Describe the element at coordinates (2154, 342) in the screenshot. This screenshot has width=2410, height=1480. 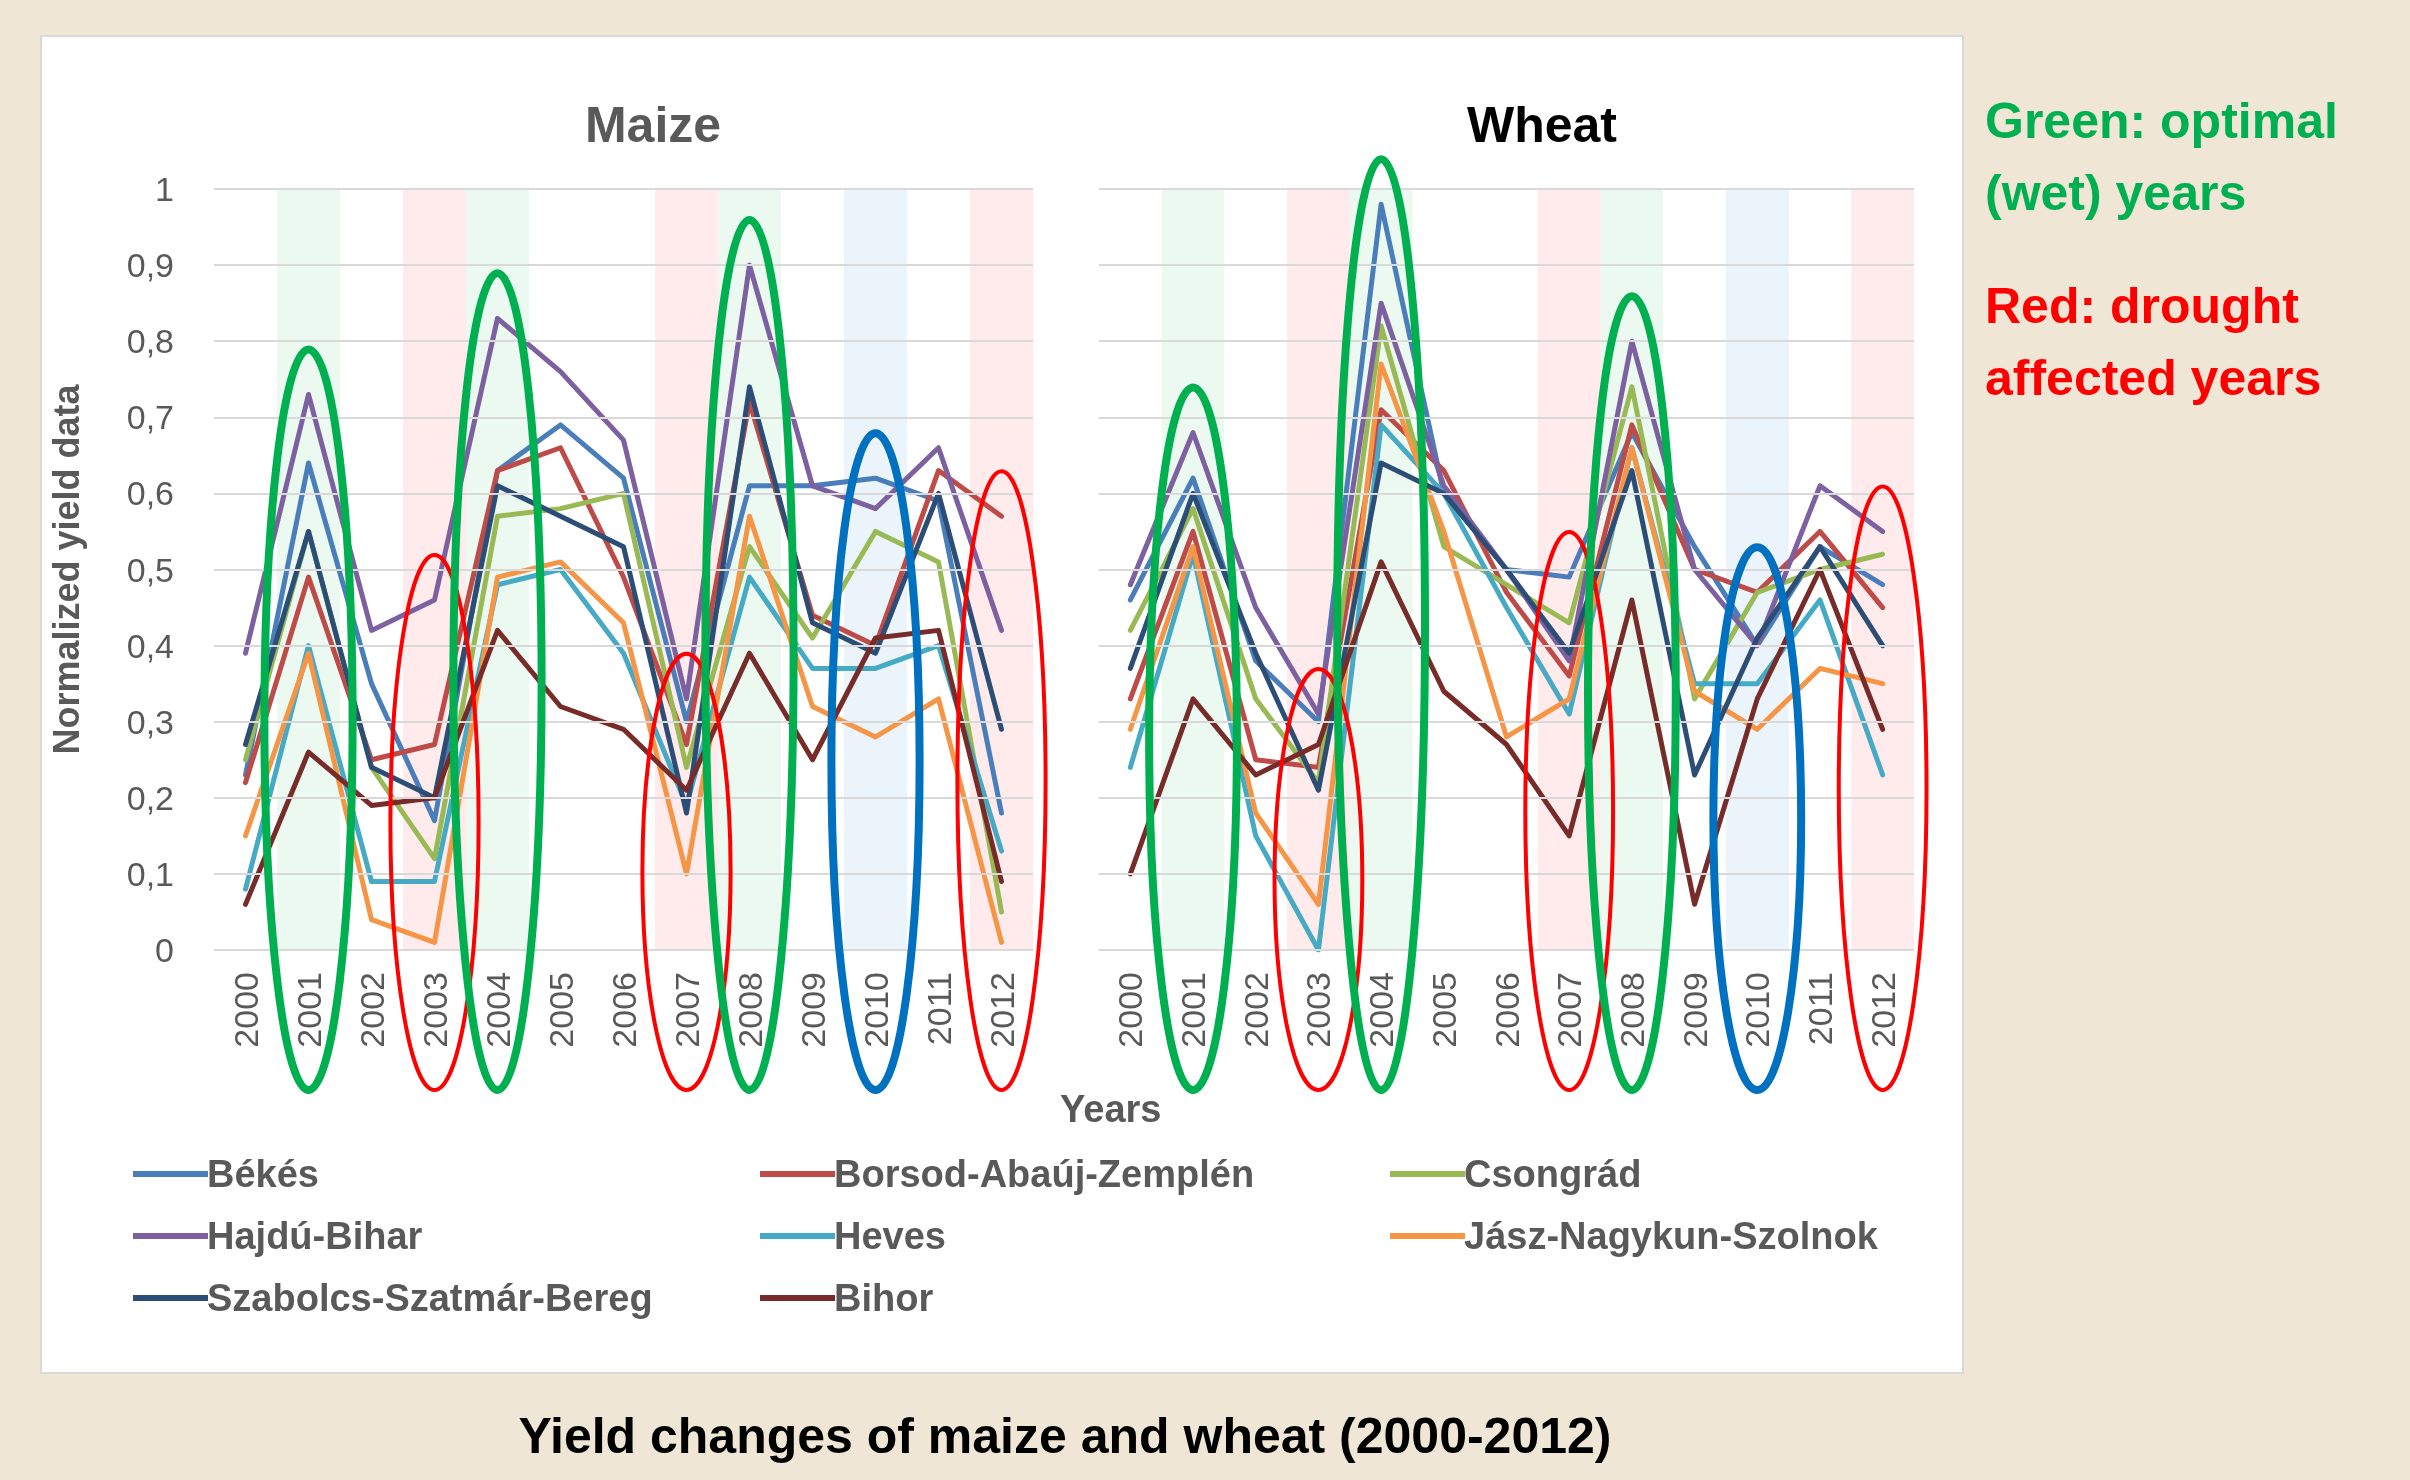
I see `text: Red: drought affected years` at that location.